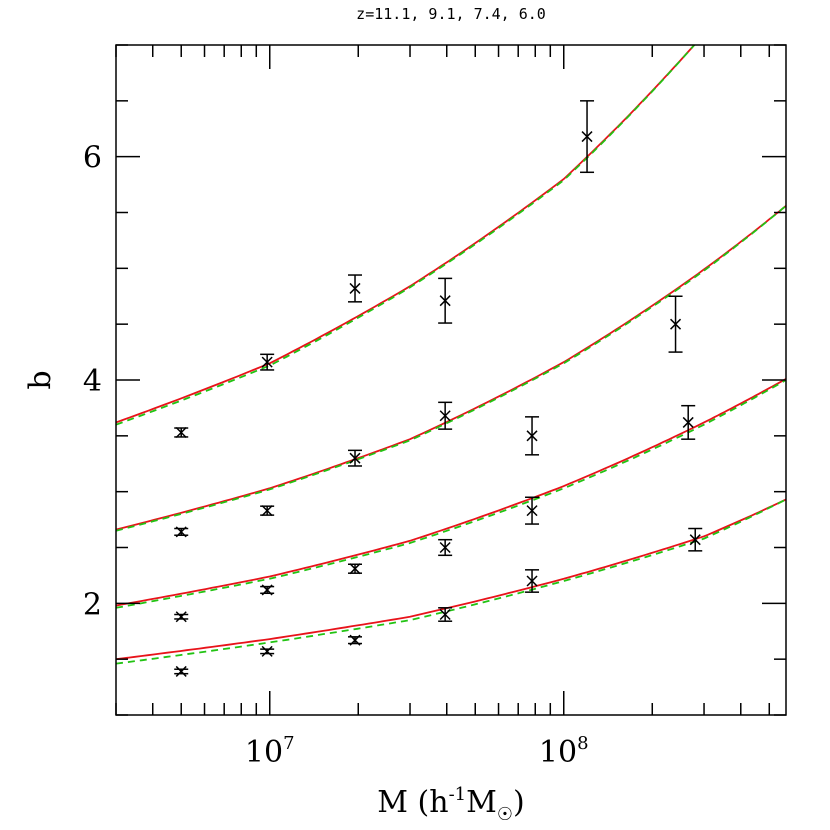 This screenshot has height=830, width=830. What do you see at coordinates (564, 751) in the screenshot?
I see `x-tick-label: 10⁸` at bounding box center [564, 751].